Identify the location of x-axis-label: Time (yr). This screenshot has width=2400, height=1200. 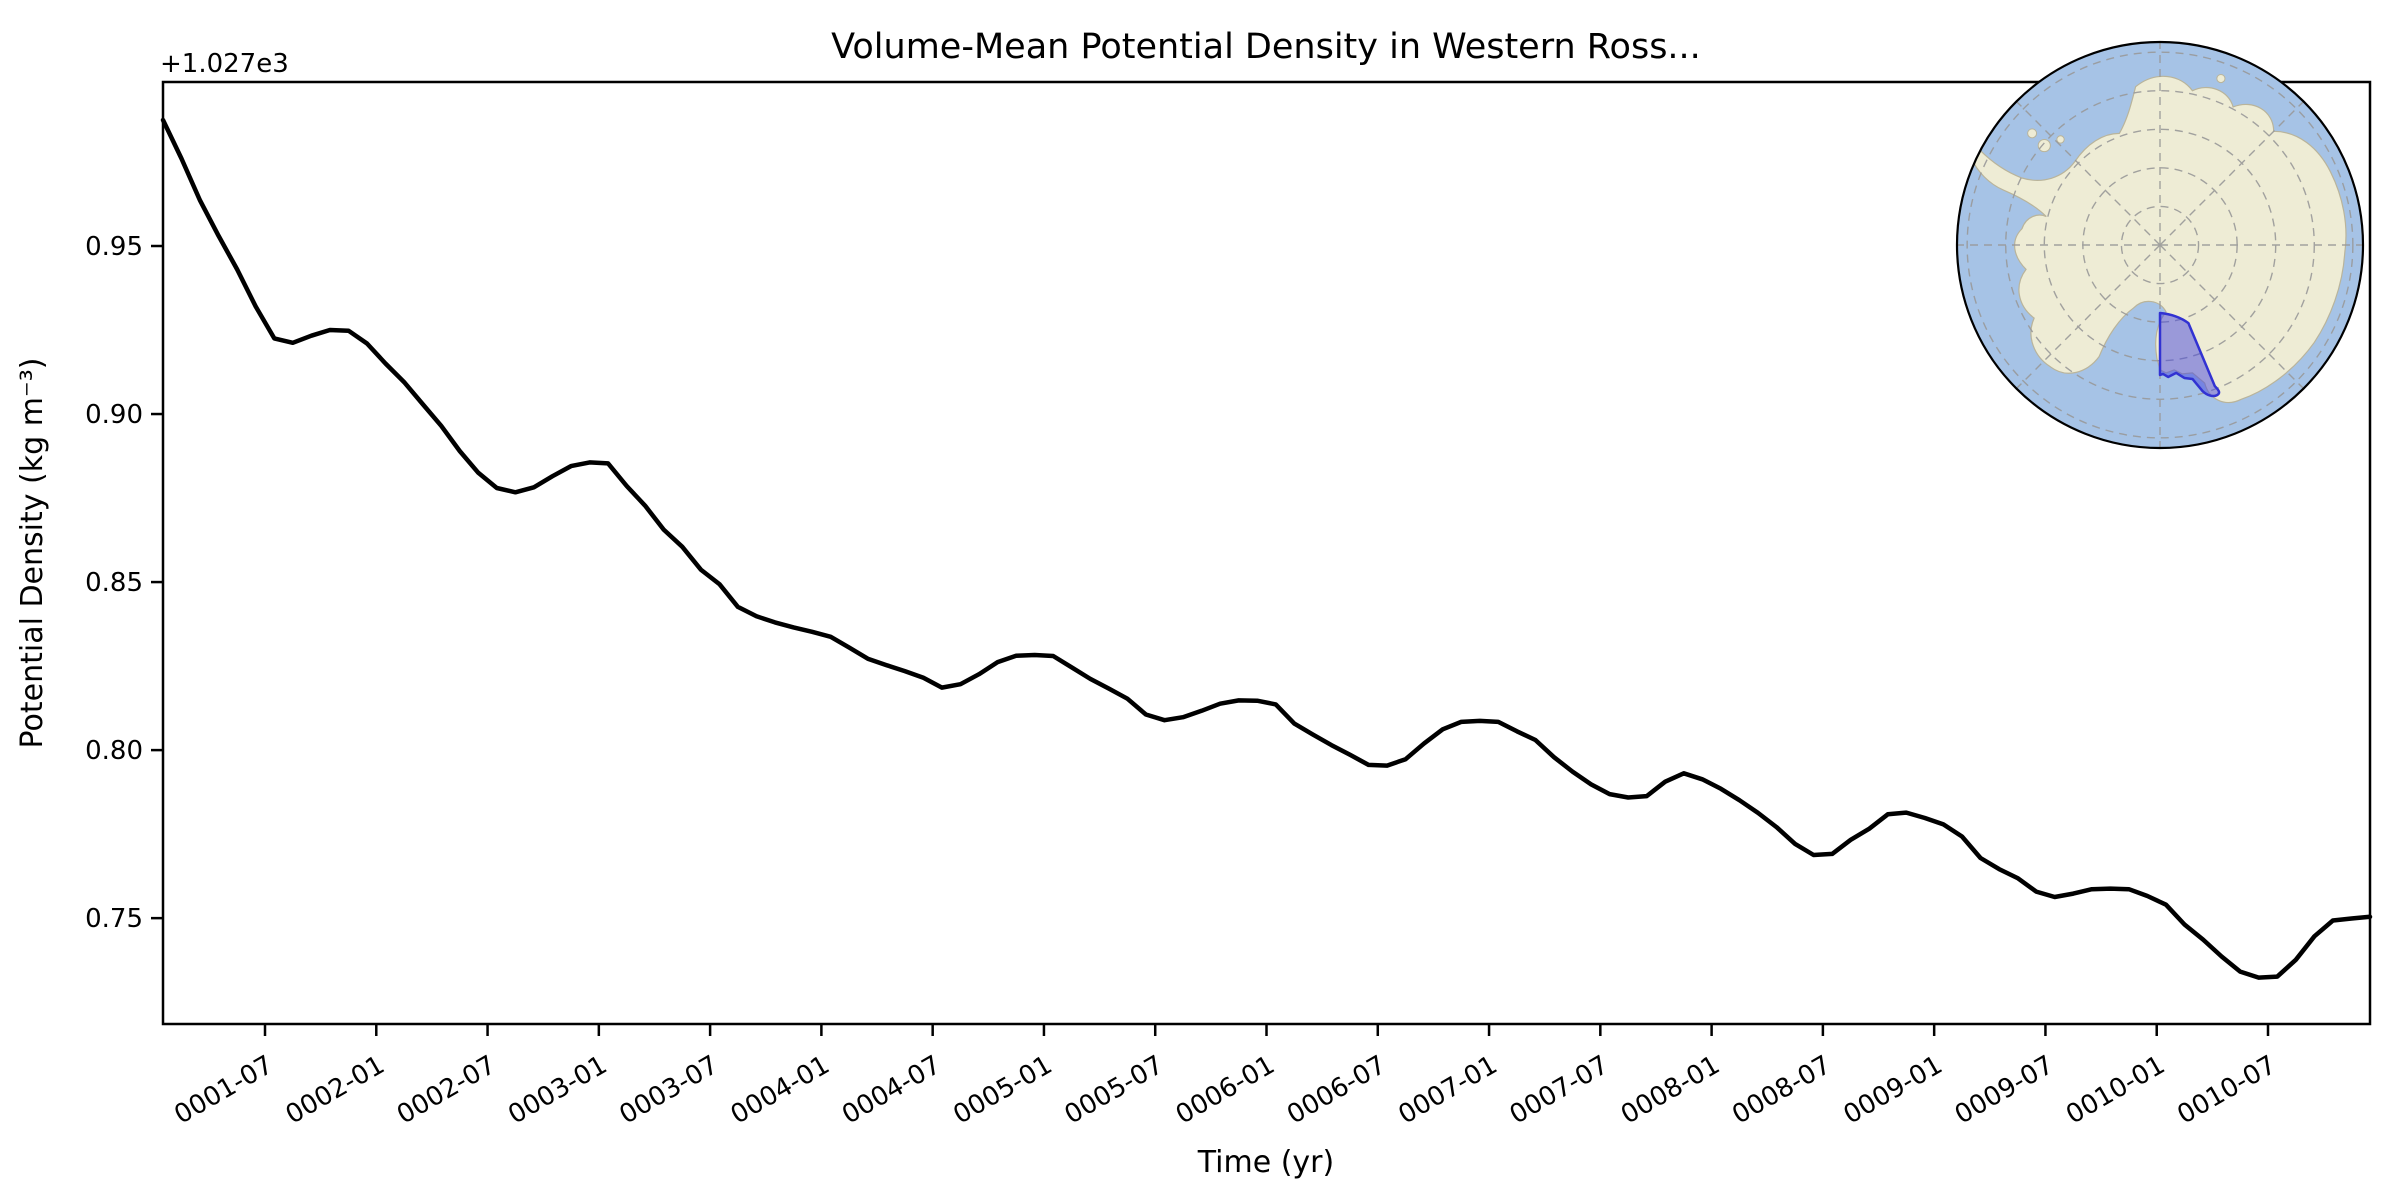
(1265, 1162).